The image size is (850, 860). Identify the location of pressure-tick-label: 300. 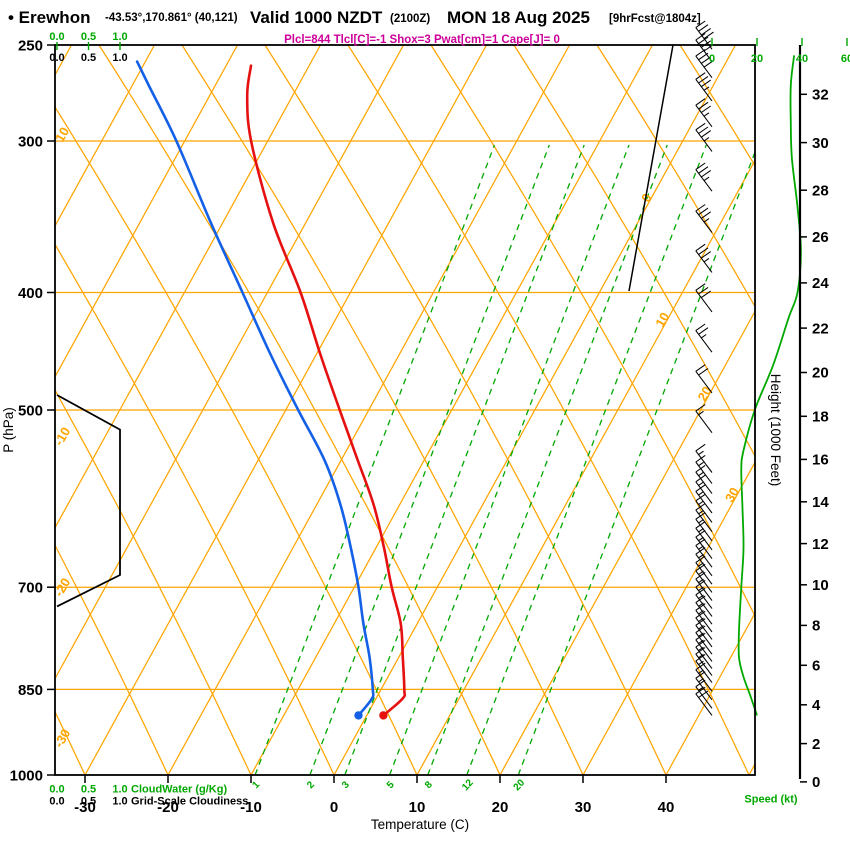
(30, 142).